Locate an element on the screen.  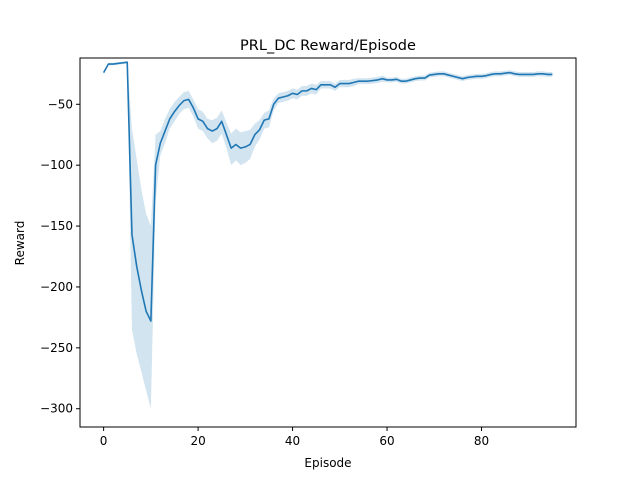
x-axis-label: Episode is located at coordinates (327, 463).